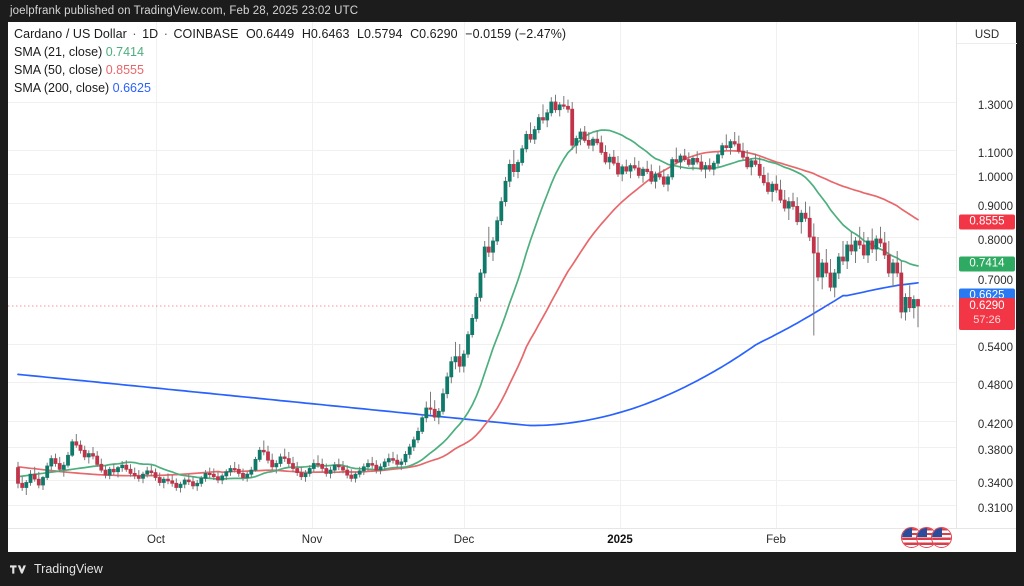 The image size is (1024, 586). I want to click on time-axis: OctNovDec2025FebMar, so click(512, 540).